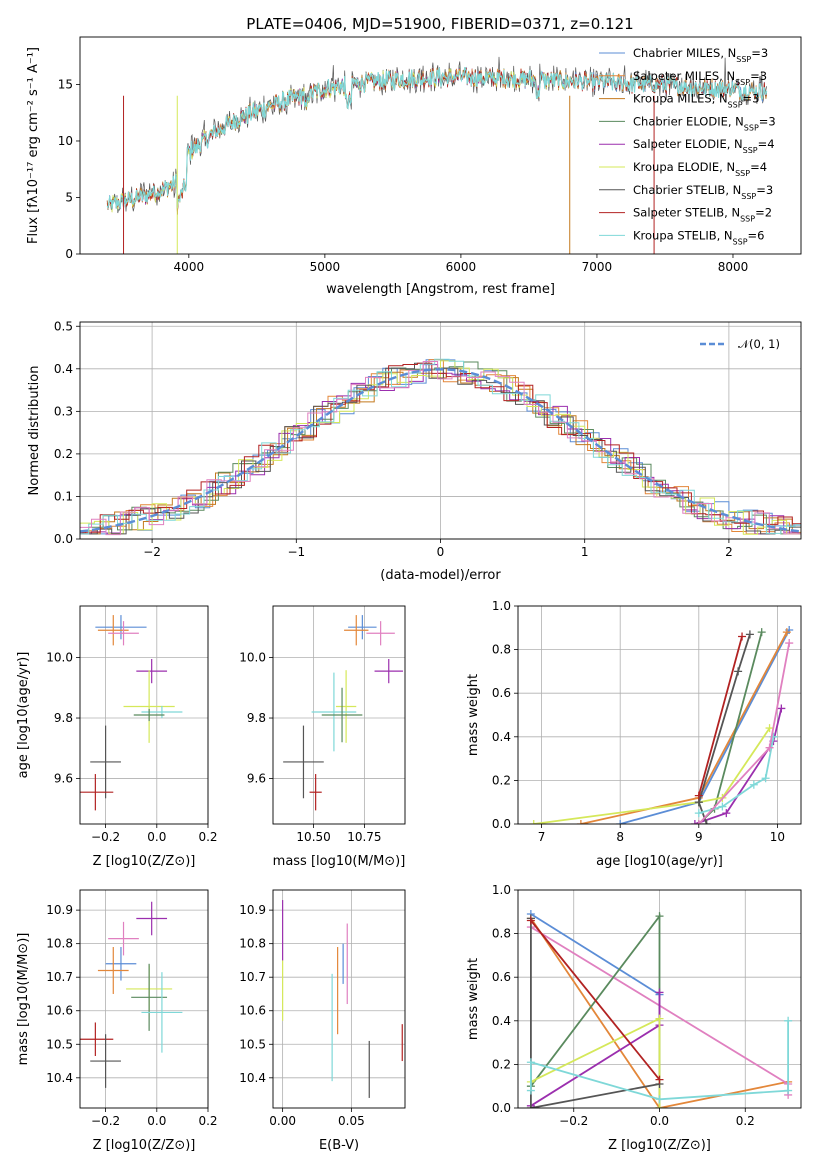 The width and height of the screenshot is (819, 1170). Describe the element at coordinates (501, 934) in the screenshot. I see `y-tick-label: 0.8` at that location.